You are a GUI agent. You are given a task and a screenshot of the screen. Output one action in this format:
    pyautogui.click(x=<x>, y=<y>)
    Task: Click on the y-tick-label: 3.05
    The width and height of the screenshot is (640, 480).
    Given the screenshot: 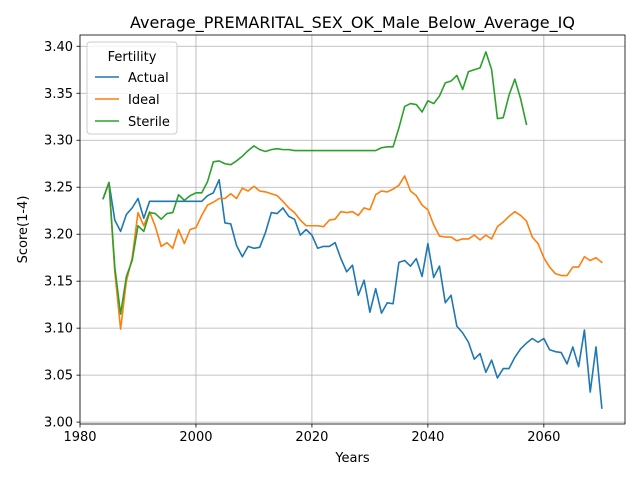 What is the action you would take?
    pyautogui.click(x=58, y=376)
    